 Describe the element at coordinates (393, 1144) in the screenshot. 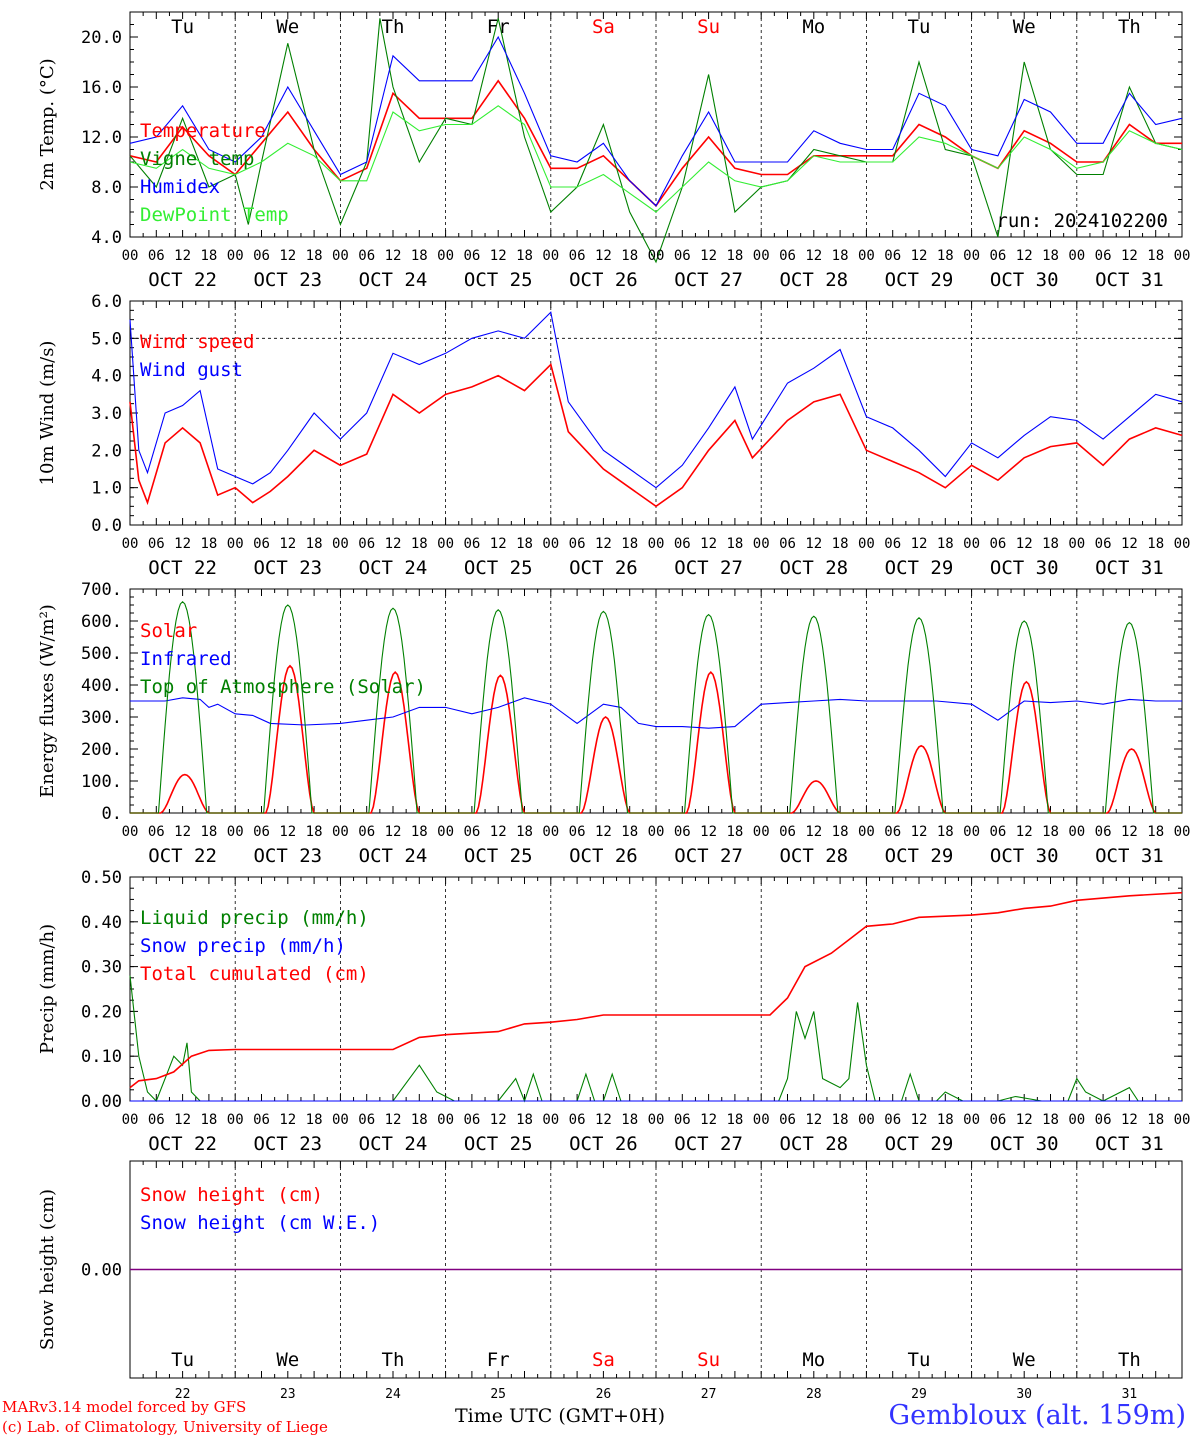

I see `date-label: OCT 24` at that location.